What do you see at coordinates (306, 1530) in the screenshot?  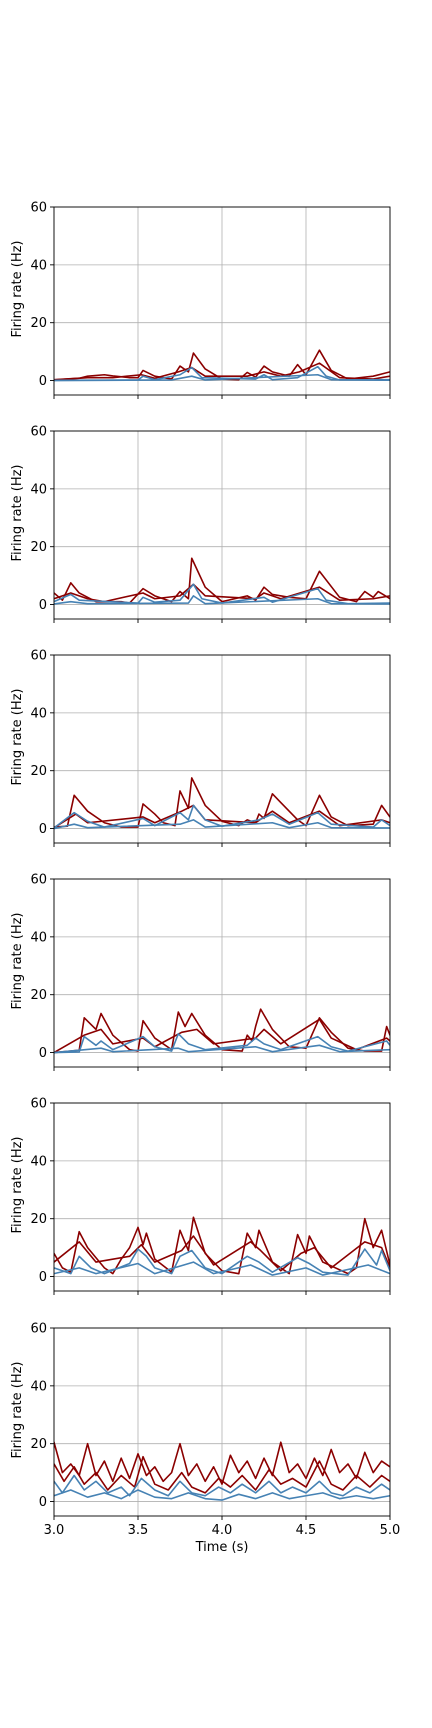 I see `x-tick-label: 4.5` at bounding box center [306, 1530].